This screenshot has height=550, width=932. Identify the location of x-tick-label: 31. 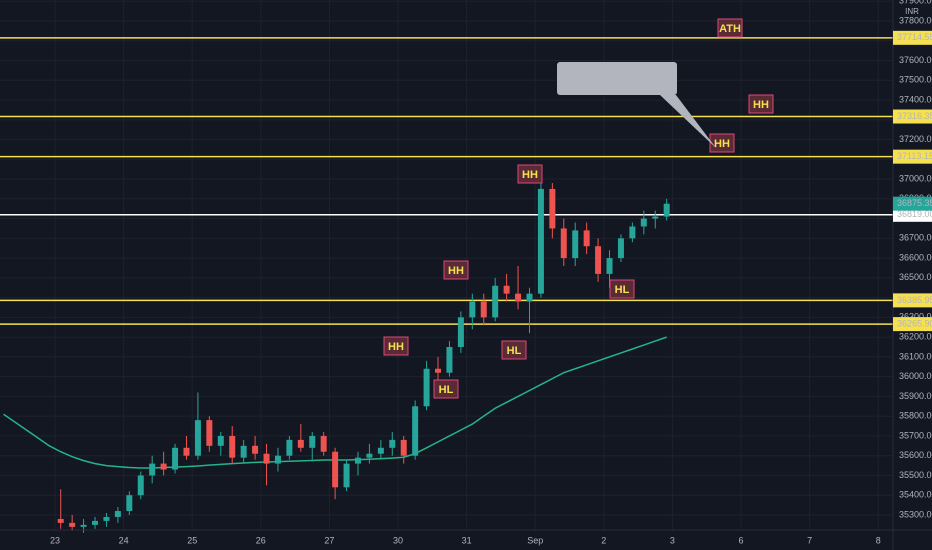
(467, 540).